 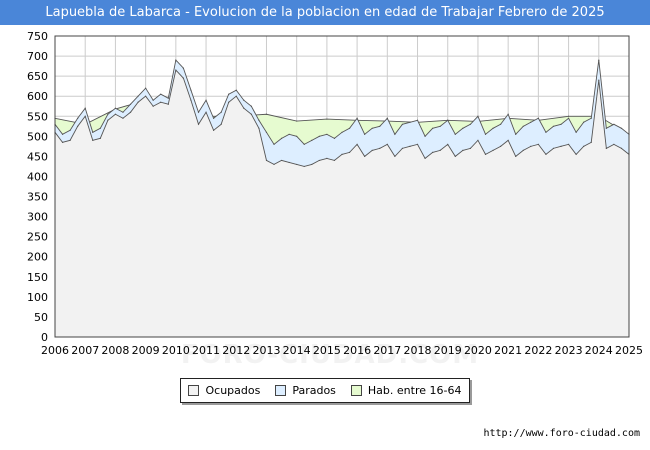 I want to click on source-url: http://www.foro-ciudad.com, so click(x=561, y=433).